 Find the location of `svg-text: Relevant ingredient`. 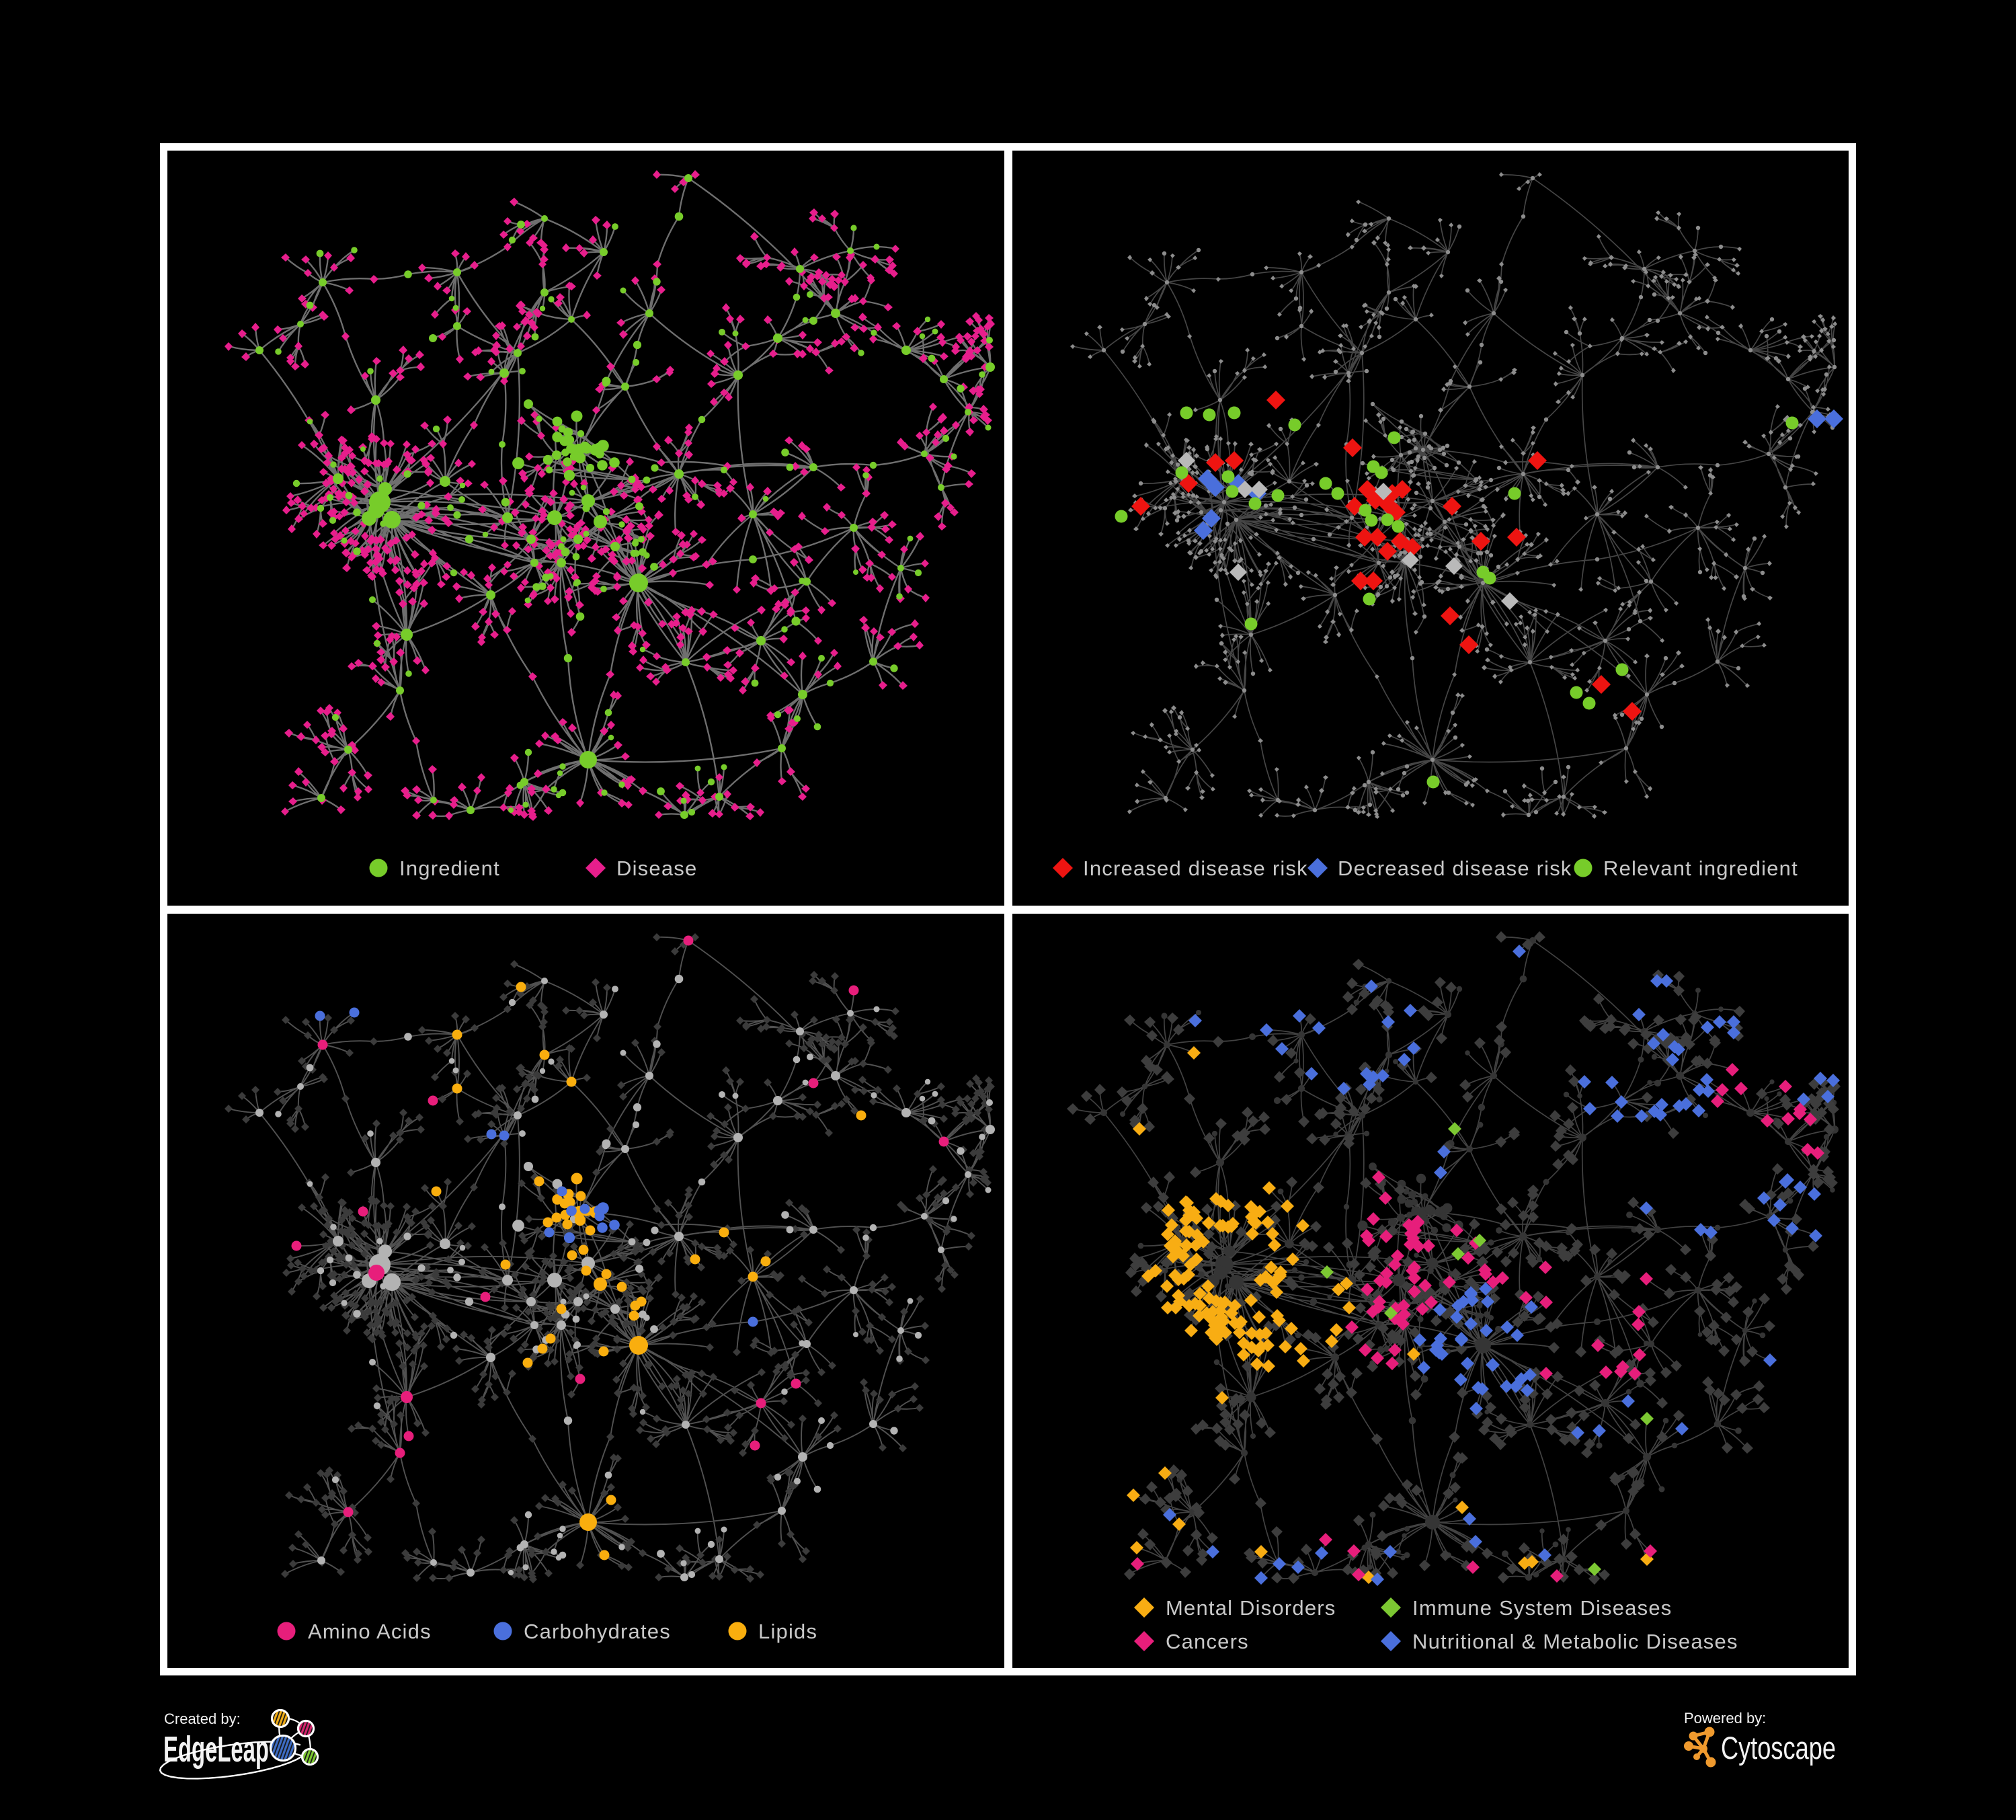

svg-text: Relevant ingredient is located at coordinates (1700, 868).